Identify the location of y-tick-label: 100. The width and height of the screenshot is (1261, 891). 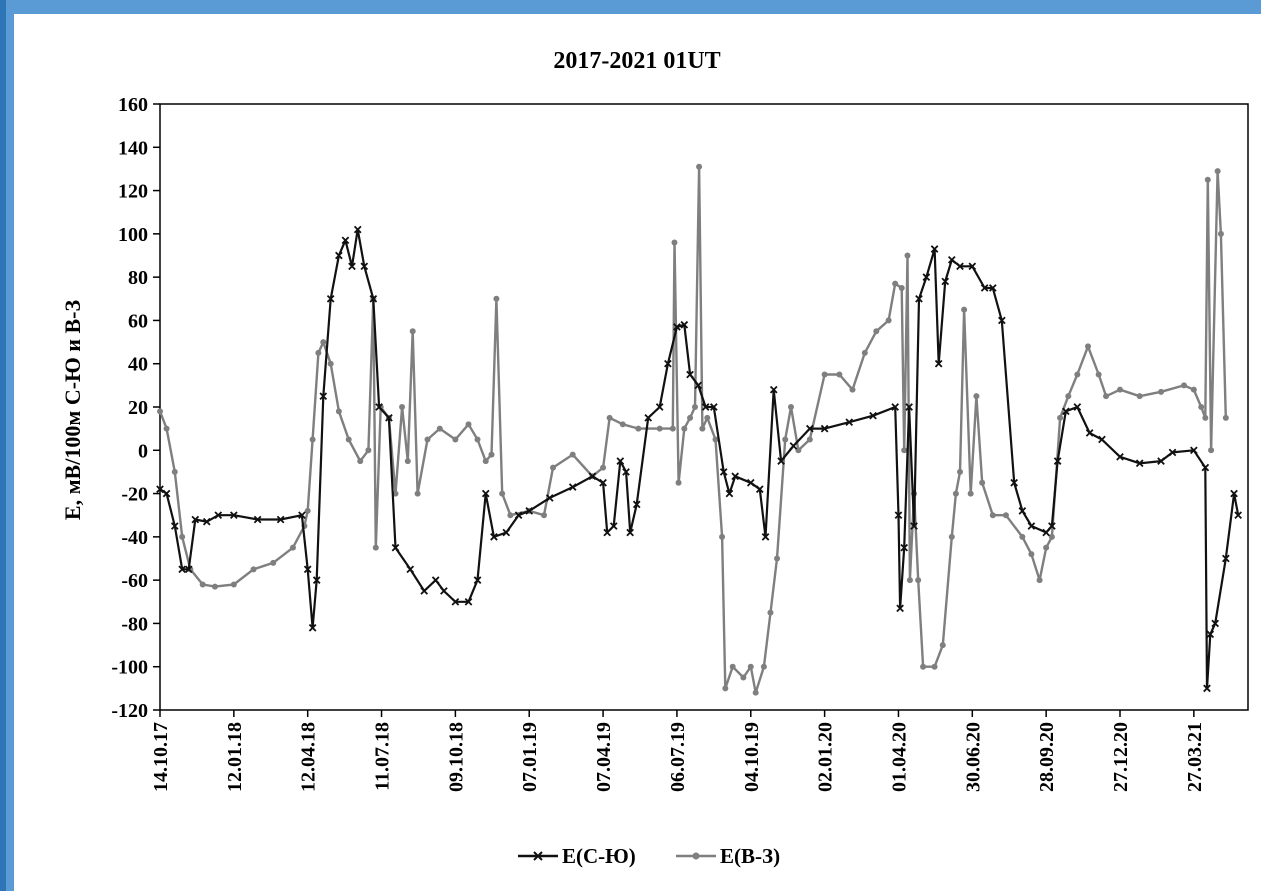
(133, 235).